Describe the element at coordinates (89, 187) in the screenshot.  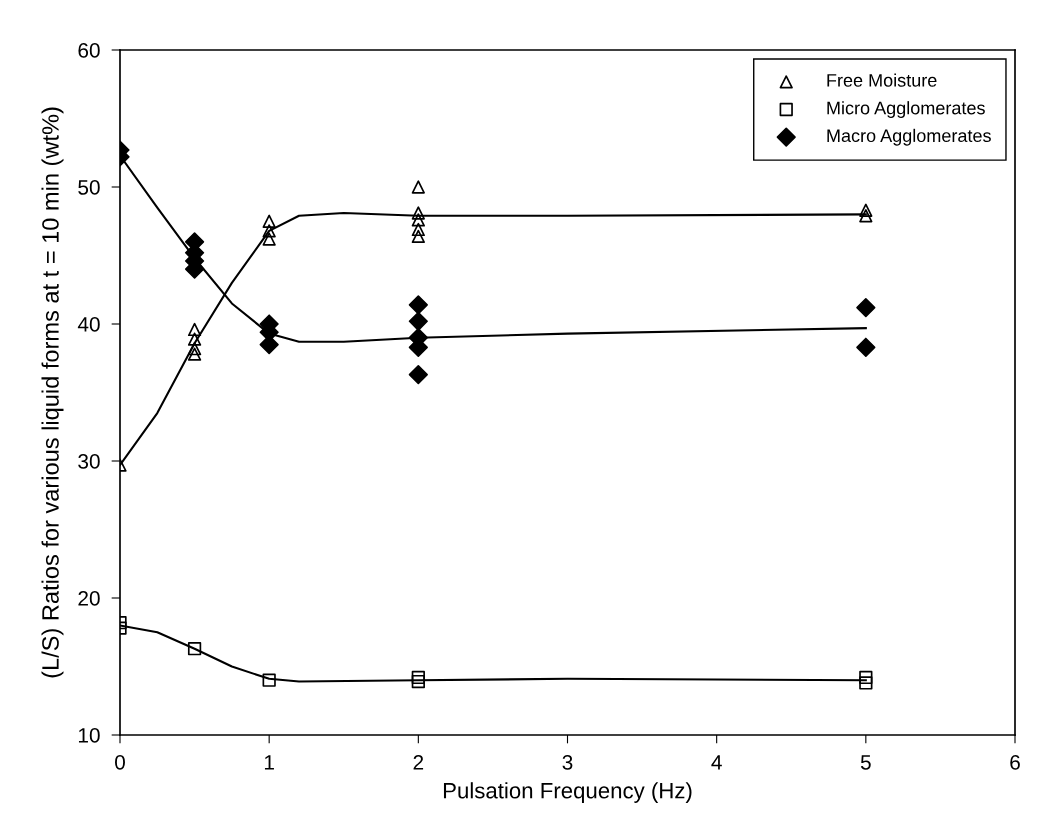
I see `y-tick-label: 50` at that location.